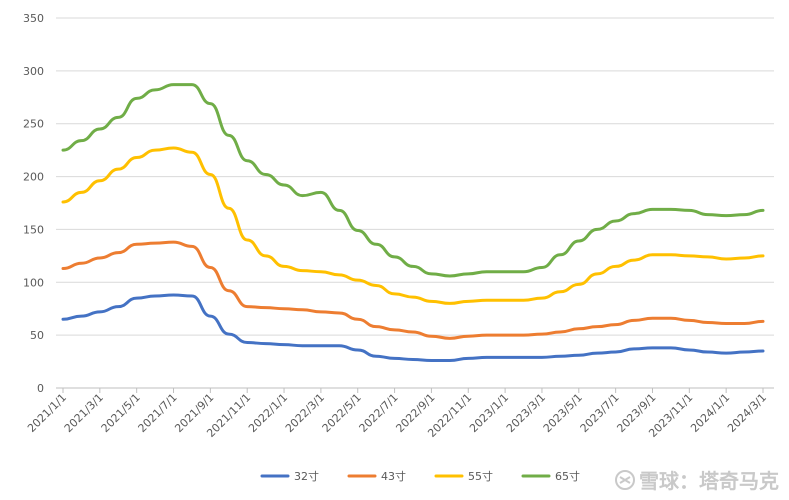 Image resolution: width=789 pixels, height=500 pixels. I want to click on watermark: 雪球：塔奇马克, so click(697, 479).